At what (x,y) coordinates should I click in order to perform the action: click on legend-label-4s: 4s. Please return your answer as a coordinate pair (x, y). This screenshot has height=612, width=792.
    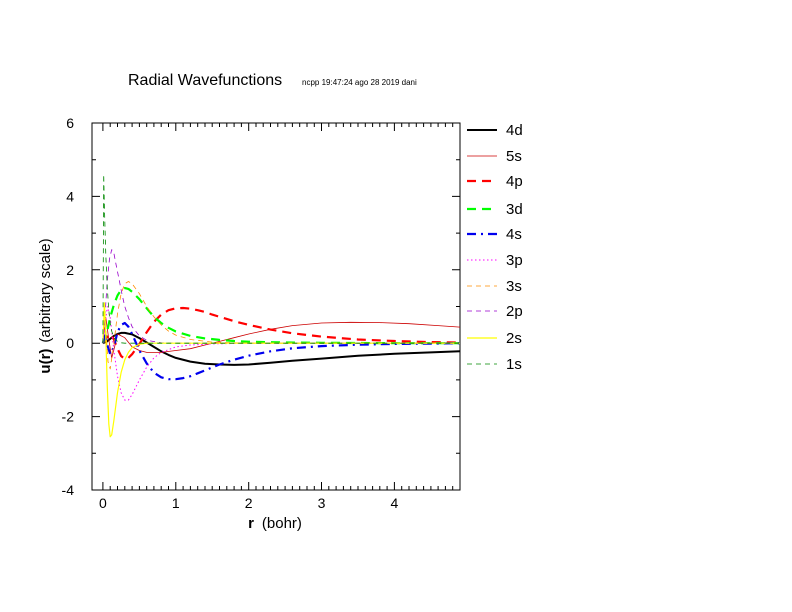
    Looking at the image, I should click on (514, 234).